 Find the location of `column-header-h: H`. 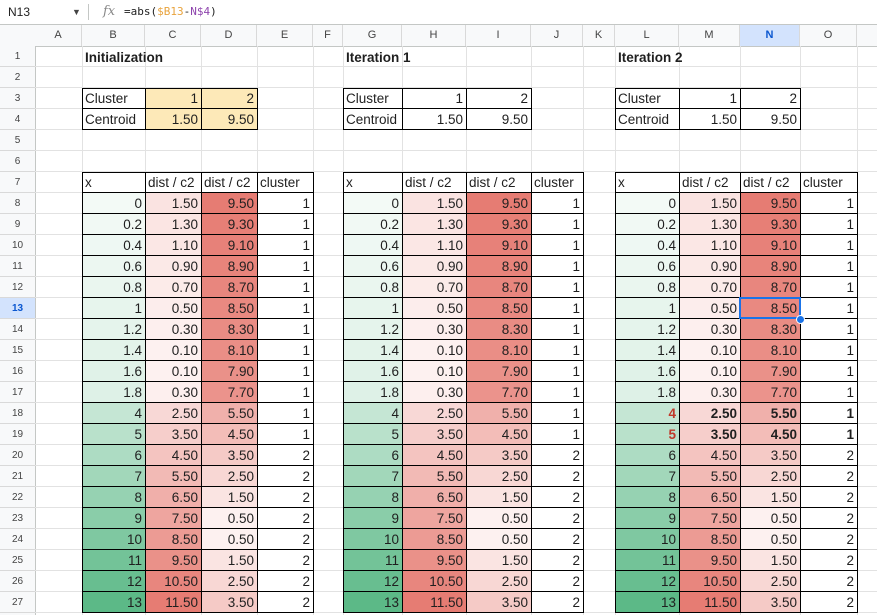

column-header-h: H is located at coordinates (434, 35).